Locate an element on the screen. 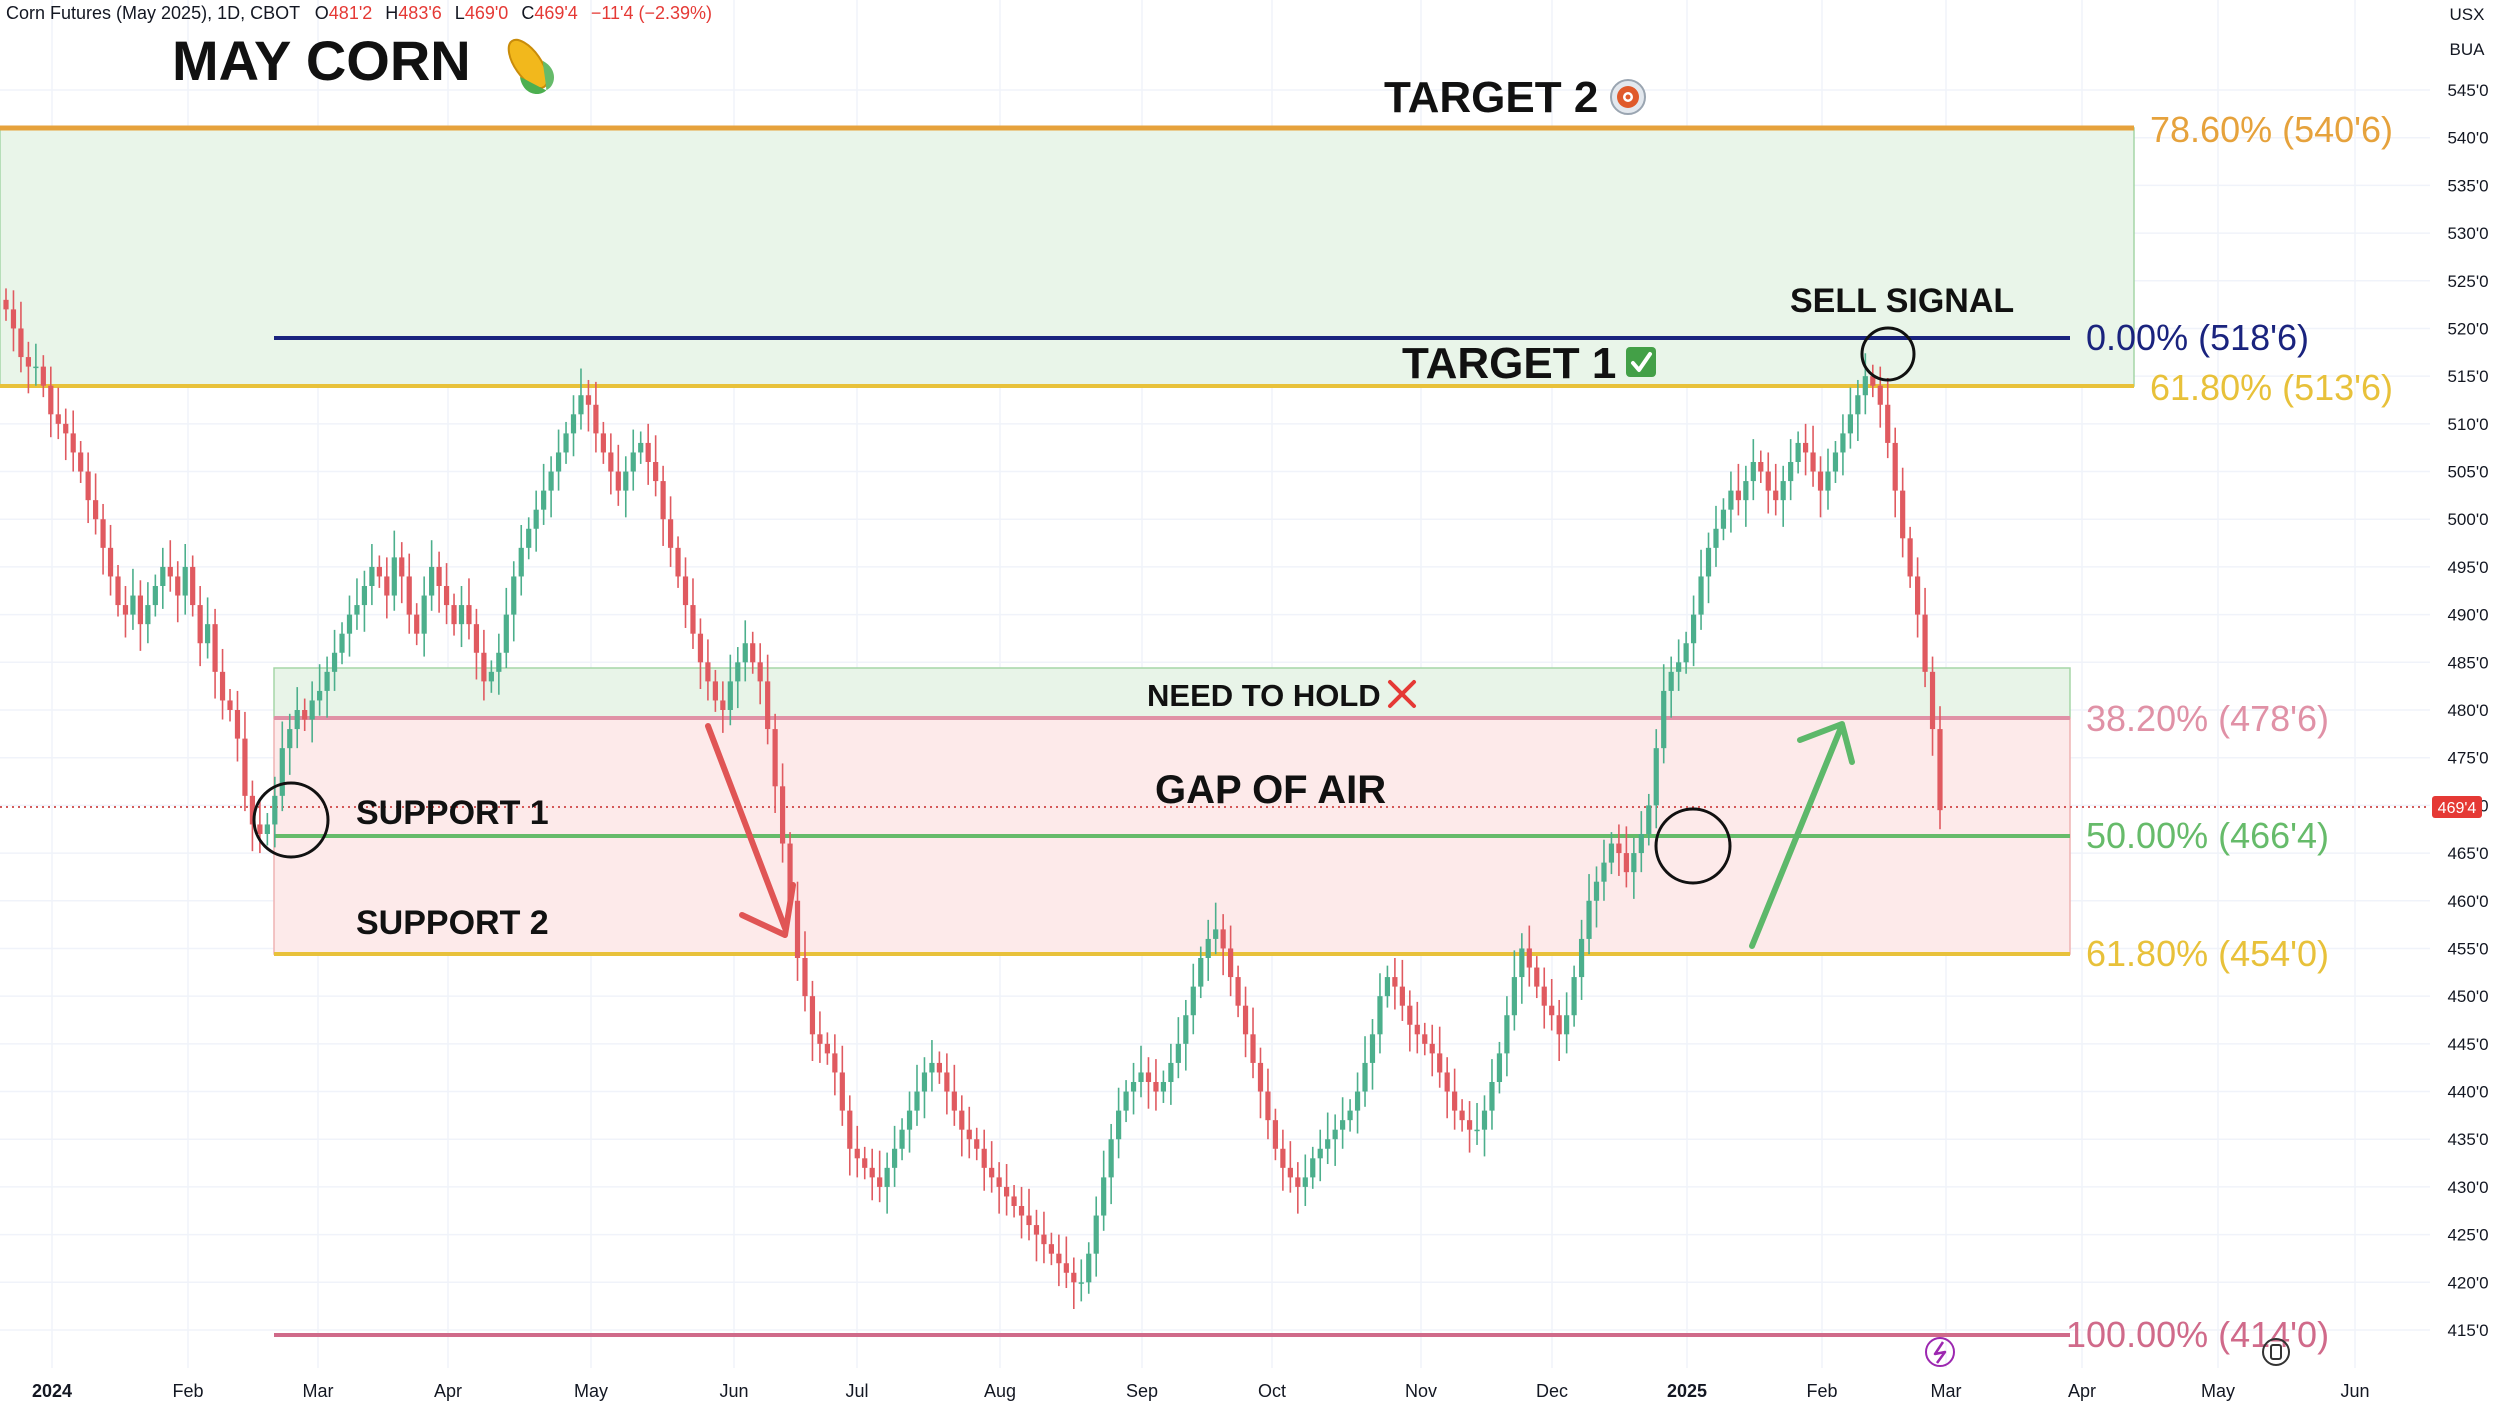 This screenshot has width=2500, height=1403. last-price-tag is located at coordinates (2457, 807).